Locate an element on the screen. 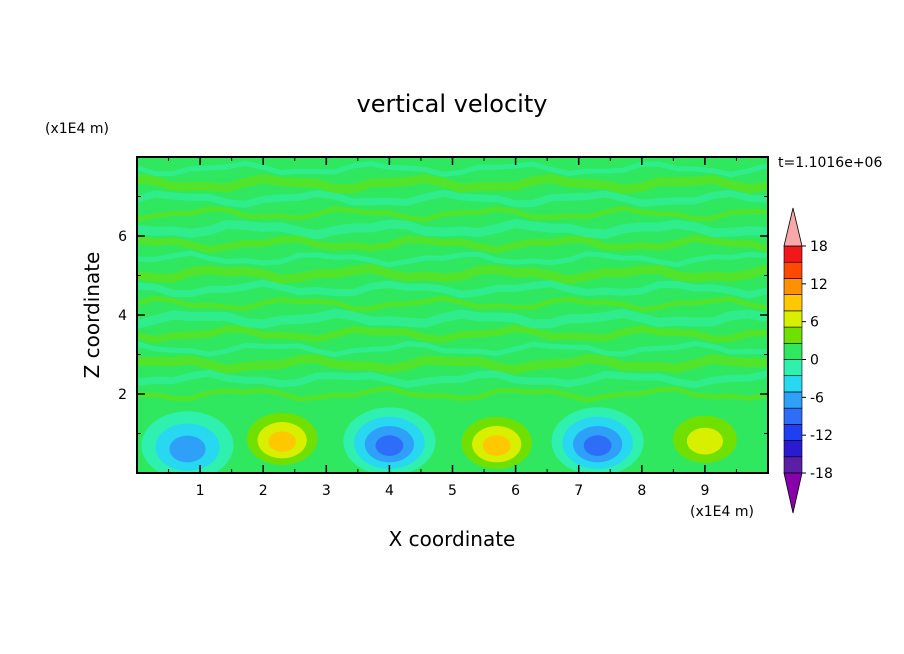 This screenshot has width=904, height=654. colorbar-tick-label: 0 is located at coordinates (814, 361).